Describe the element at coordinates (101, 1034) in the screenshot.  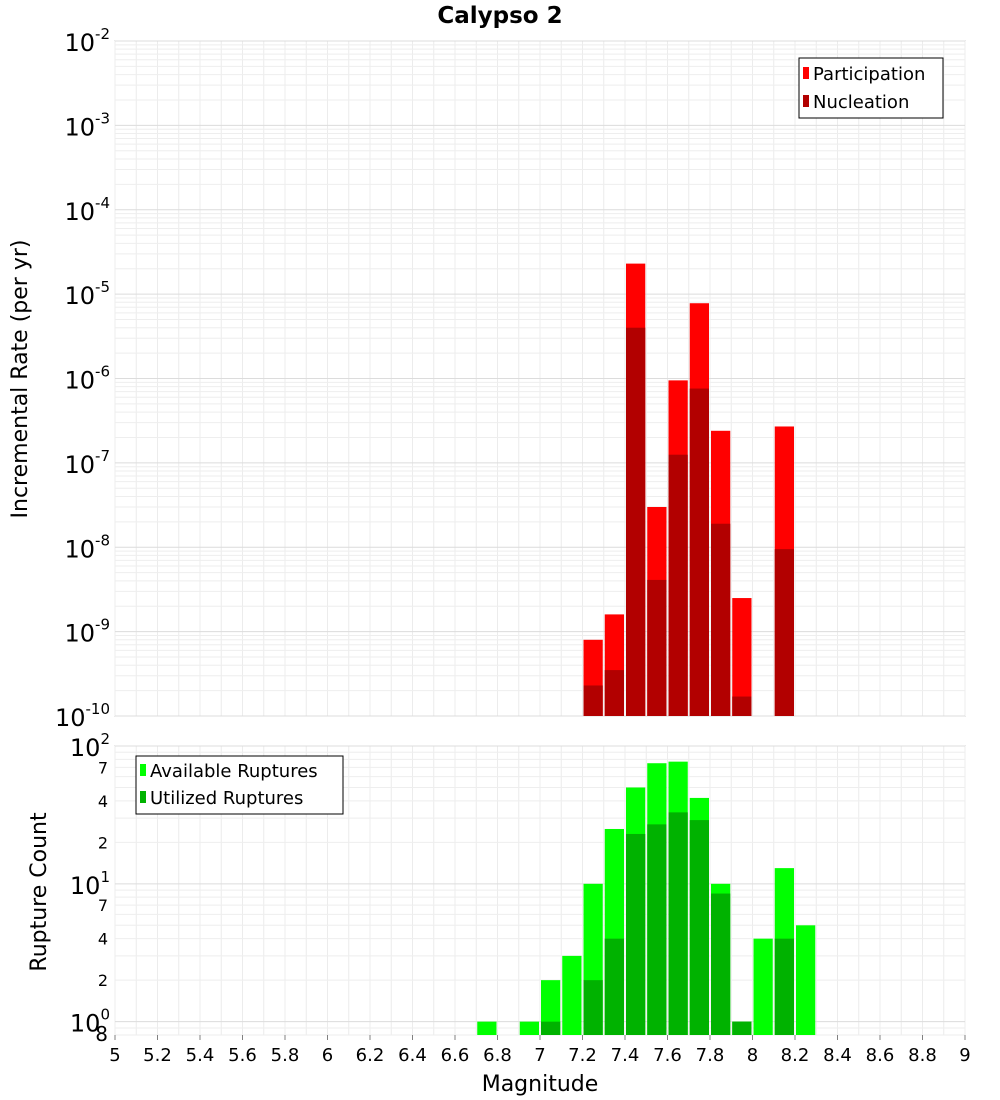
I see `bottom-y-tick-label: 8` at that location.